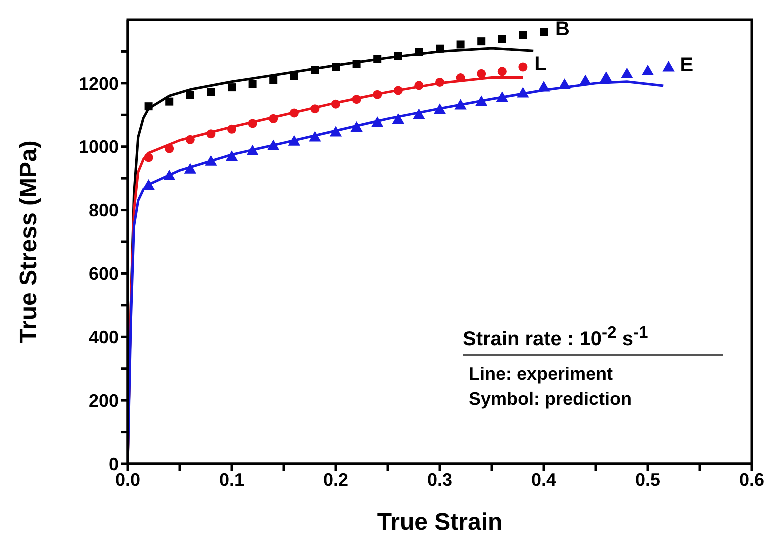  I want to click on x-tick-label: 0.3, so click(440, 480).